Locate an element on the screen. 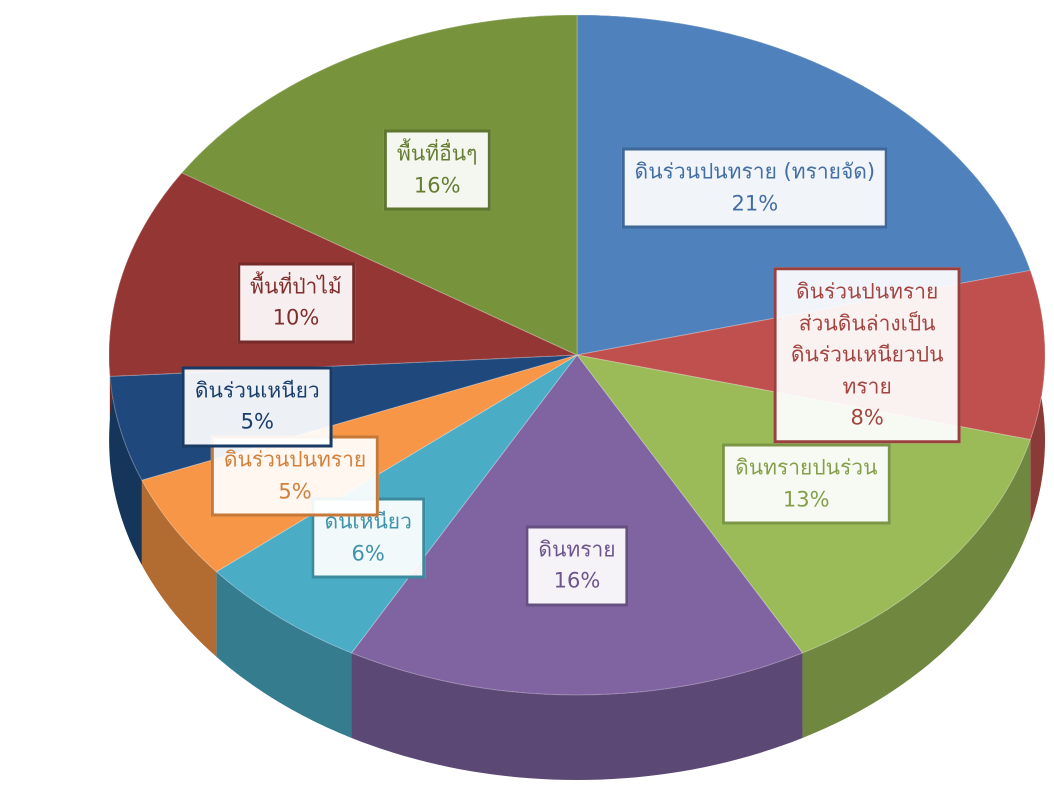 The image size is (1054, 803). slice-category: พื้นที่อื่นๆ is located at coordinates (437, 153).